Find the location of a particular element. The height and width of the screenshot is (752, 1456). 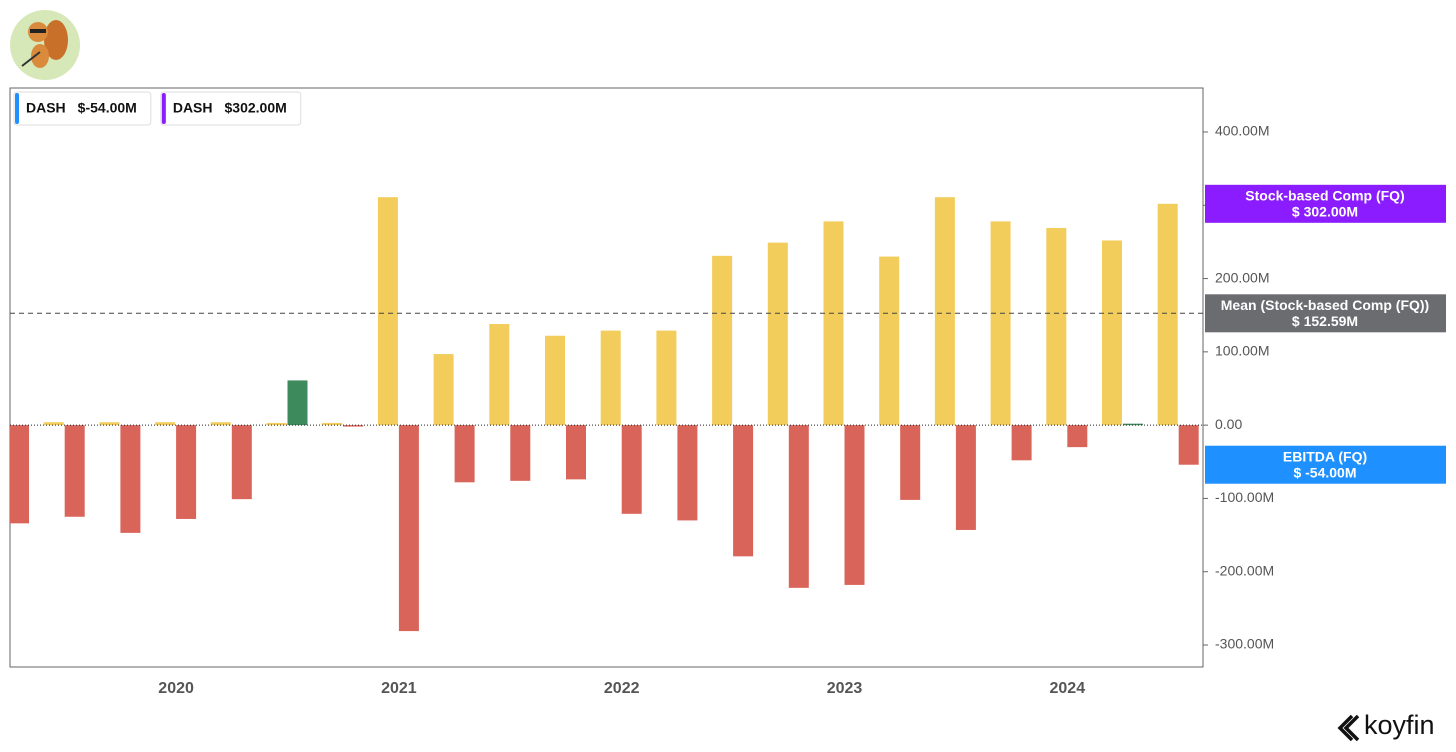

legend-item: DASH $-54.00M is located at coordinates (82, 108).